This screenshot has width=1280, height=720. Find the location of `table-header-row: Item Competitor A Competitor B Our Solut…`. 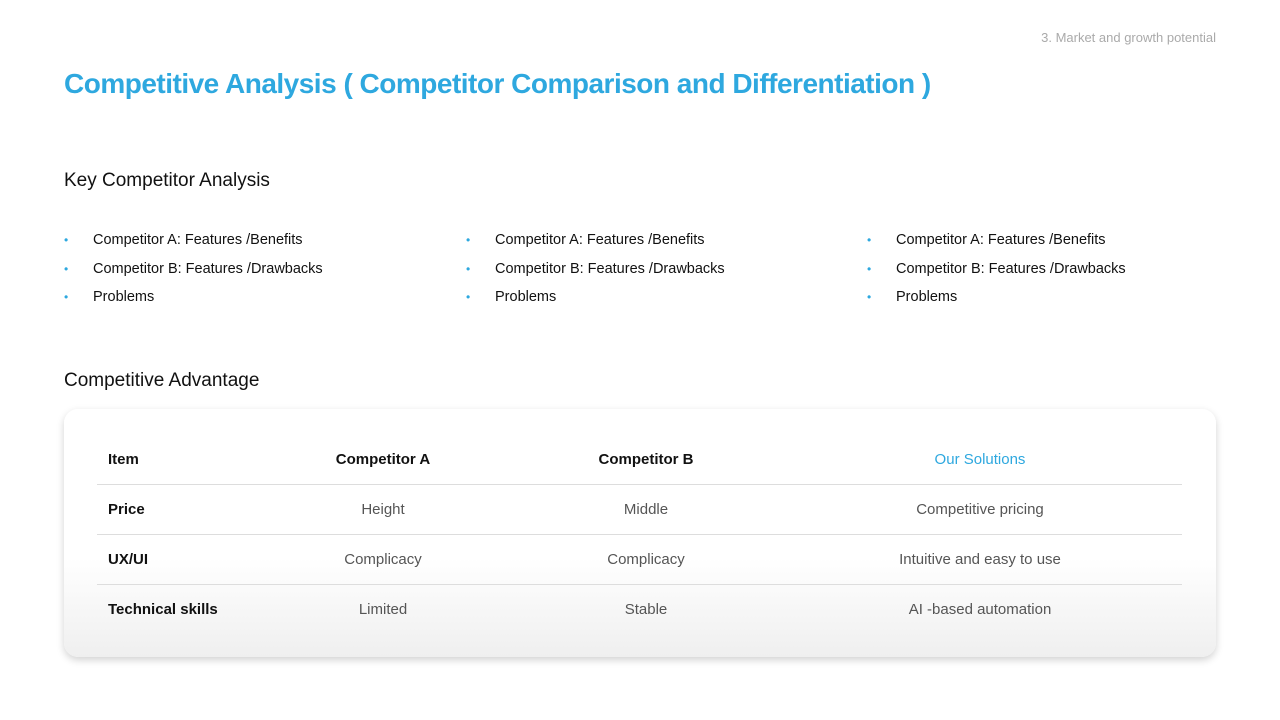

table-header-row: Item Competitor A Competitor B Our Solut… is located at coordinates (639, 460).